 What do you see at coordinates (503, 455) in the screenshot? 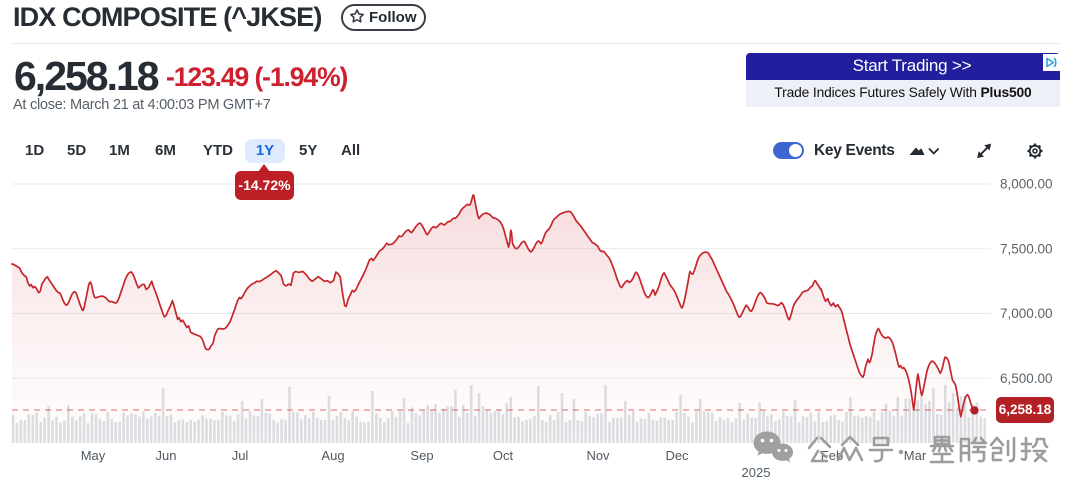
I see `svg-text: Oct` at bounding box center [503, 455].